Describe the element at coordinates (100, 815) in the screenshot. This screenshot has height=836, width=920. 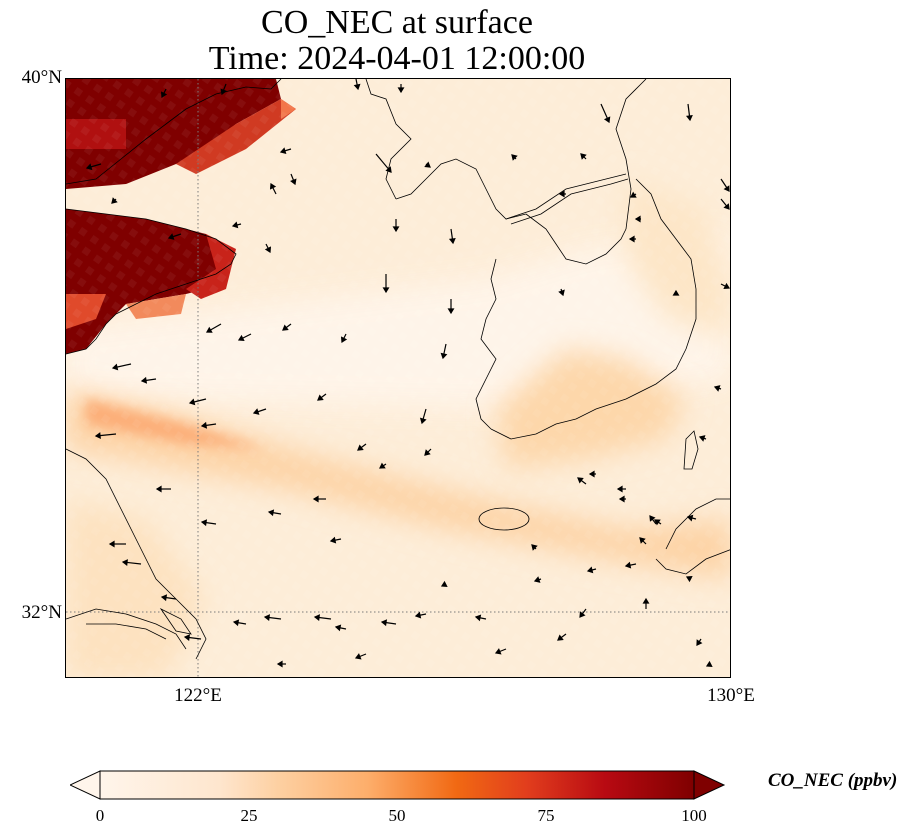
I see `colorbar-tick-0: 0` at that location.